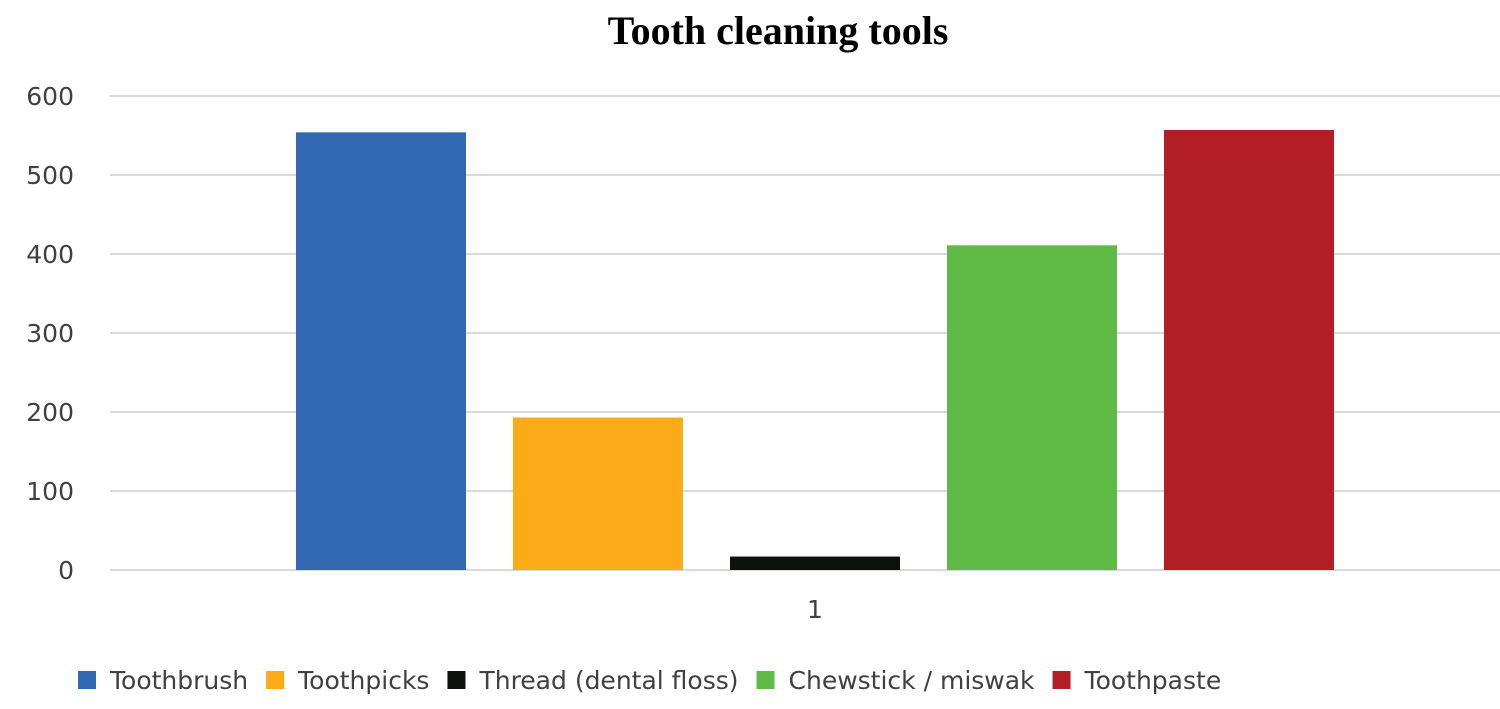 This screenshot has width=1500, height=709. What do you see at coordinates (815, 563) in the screenshot?
I see `bar-thread-dental-floss` at bounding box center [815, 563].